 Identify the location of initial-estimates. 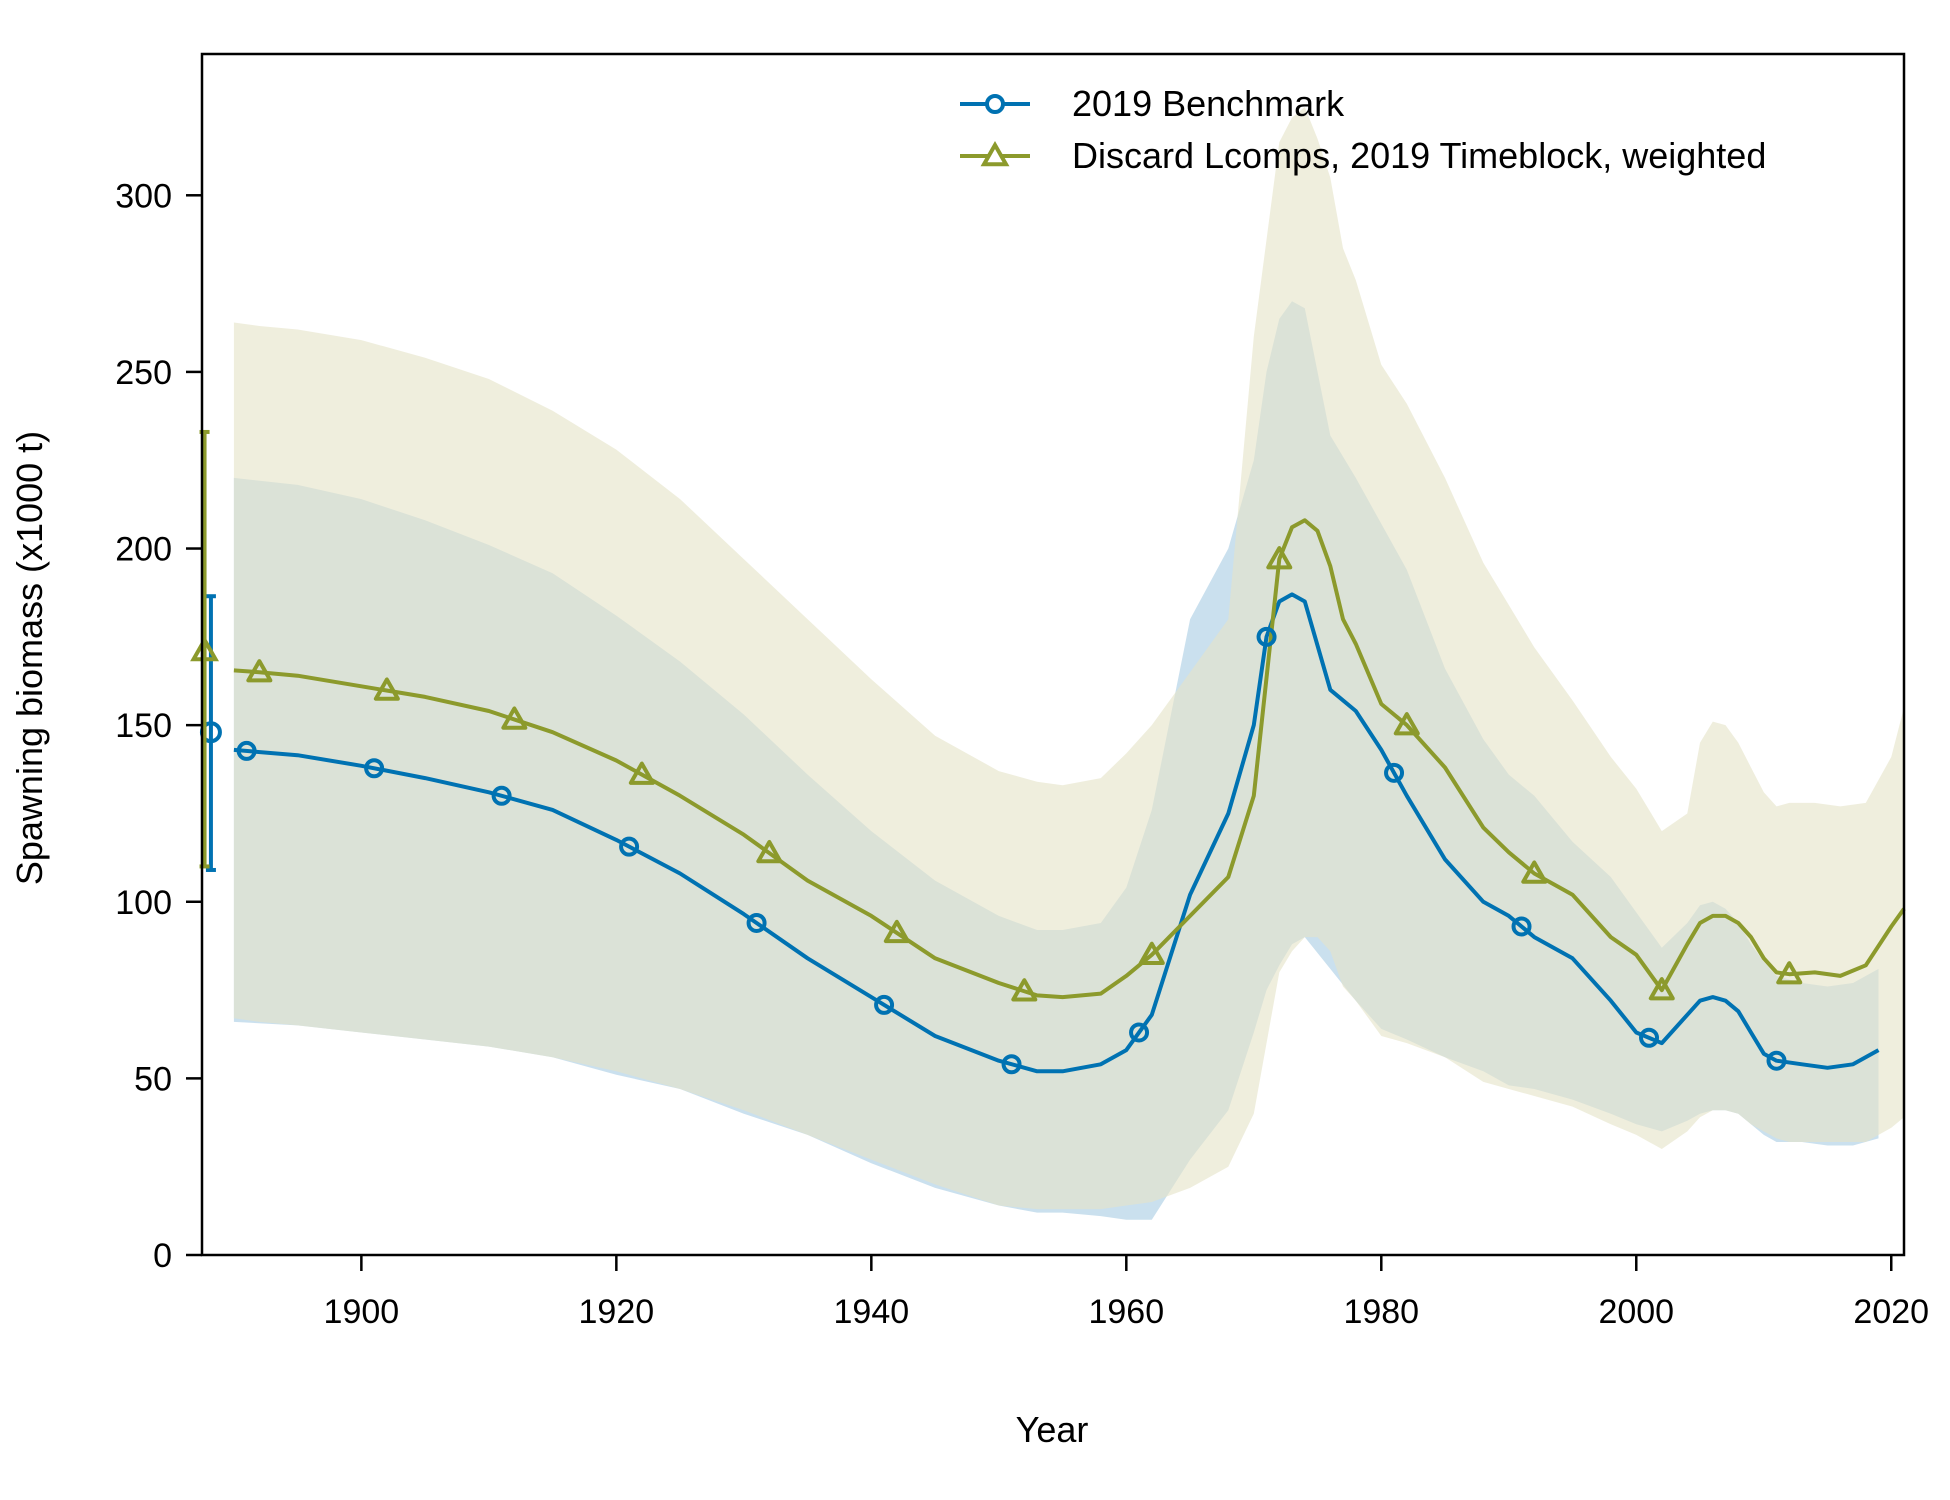
(206, 650).